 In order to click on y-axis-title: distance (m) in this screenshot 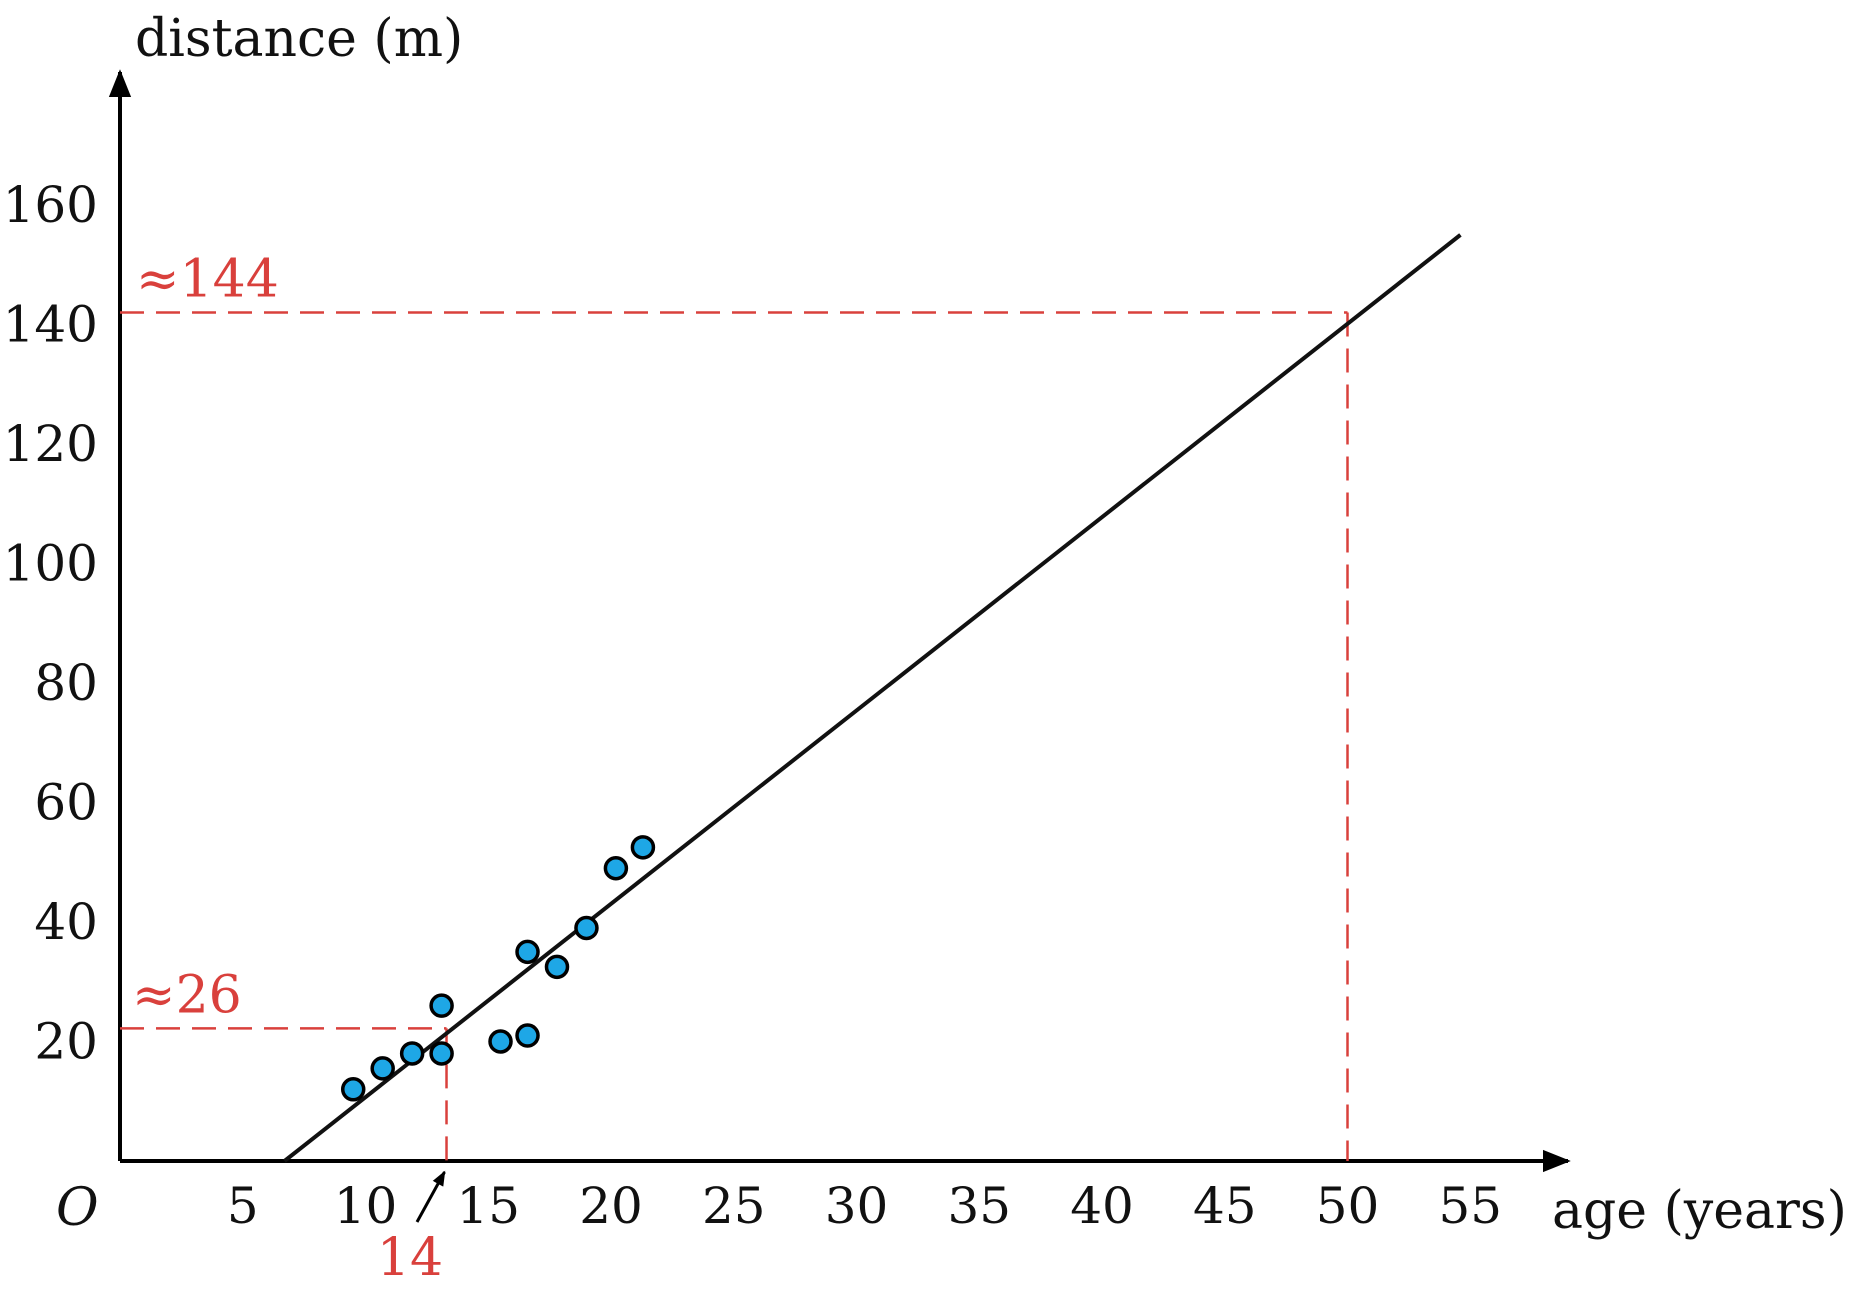, I will do `click(299, 39)`.